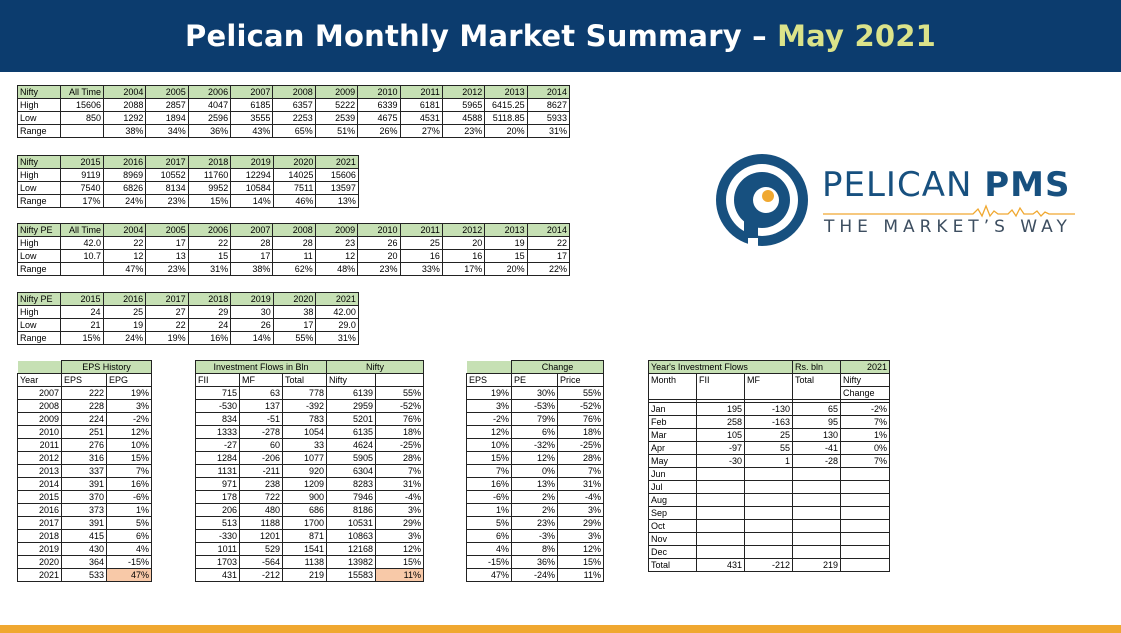  What do you see at coordinates (85, 562) in the screenshot?
I see `table-row: 2020 364 -15%` at bounding box center [85, 562].